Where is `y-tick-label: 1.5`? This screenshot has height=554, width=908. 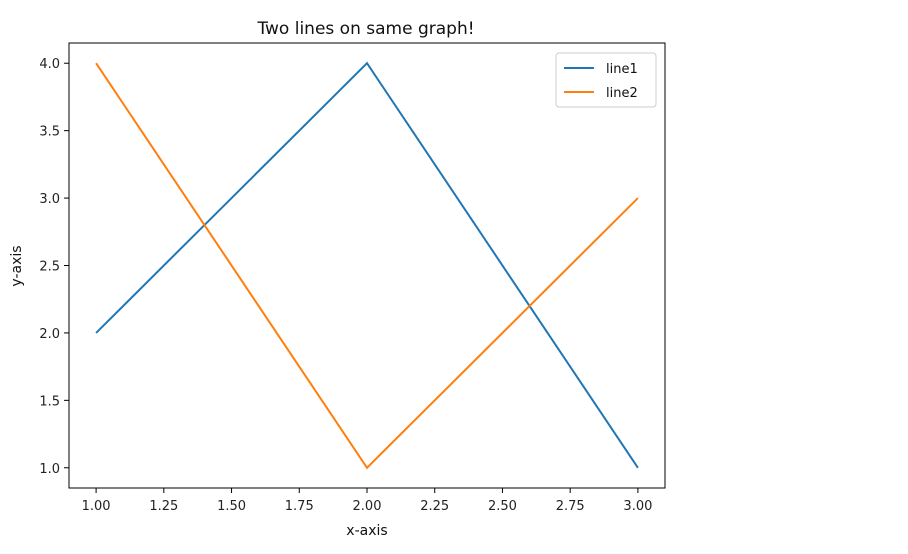
y-tick-label: 1.5 is located at coordinates (49, 401).